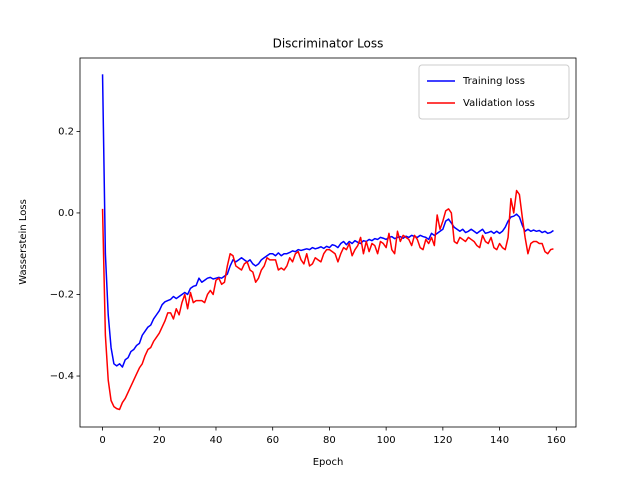 This screenshot has height=480, width=640. What do you see at coordinates (102, 440) in the screenshot?
I see `x-tick-label: 0` at bounding box center [102, 440].